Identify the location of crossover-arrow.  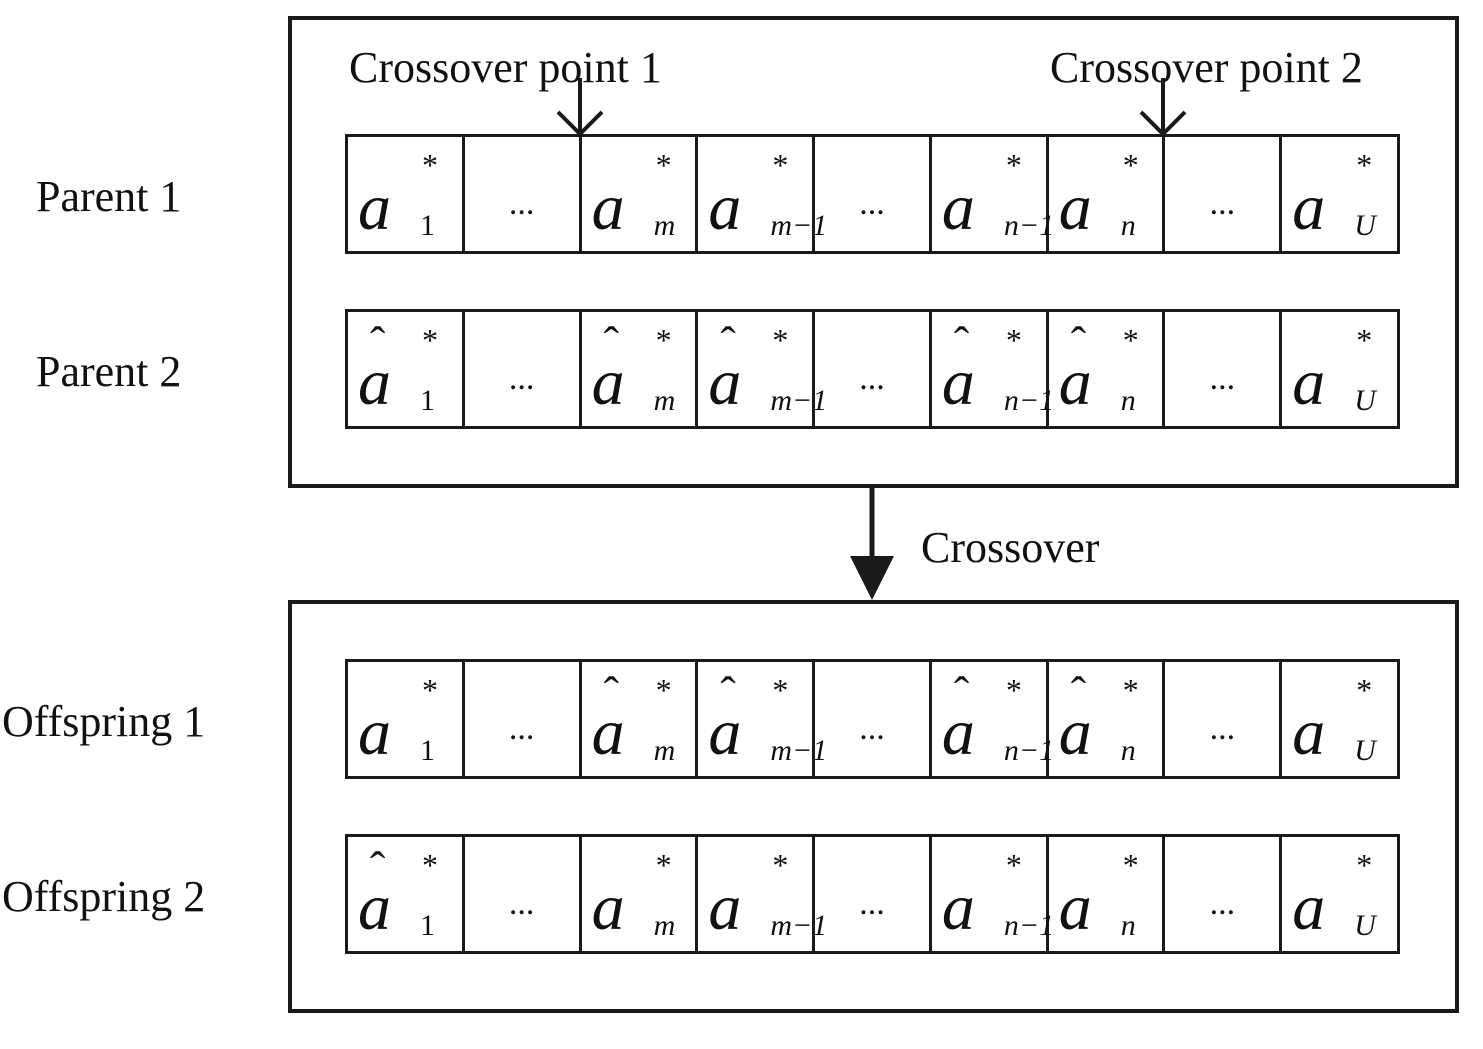
(872, 544).